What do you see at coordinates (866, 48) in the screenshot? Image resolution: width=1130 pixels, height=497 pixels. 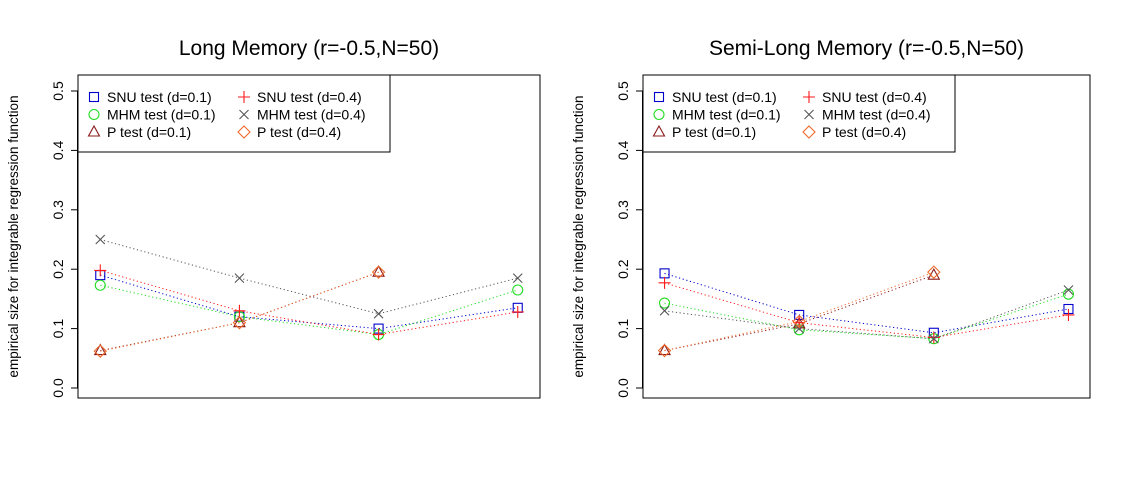 I see `chart-title: Semi-Long Memory (r=-0.5,N=50)` at bounding box center [866, 48].